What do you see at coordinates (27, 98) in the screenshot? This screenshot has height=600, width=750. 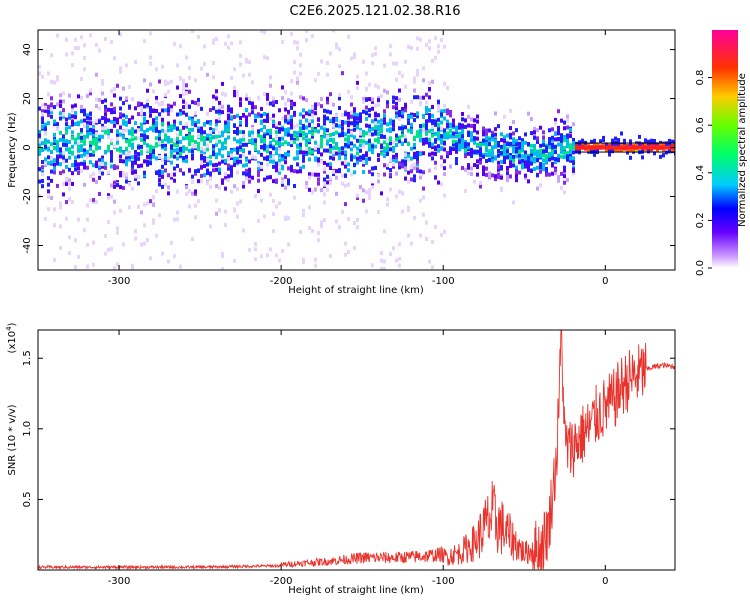 I see `y-tick-label: 20` at bounding box center [27, 98].